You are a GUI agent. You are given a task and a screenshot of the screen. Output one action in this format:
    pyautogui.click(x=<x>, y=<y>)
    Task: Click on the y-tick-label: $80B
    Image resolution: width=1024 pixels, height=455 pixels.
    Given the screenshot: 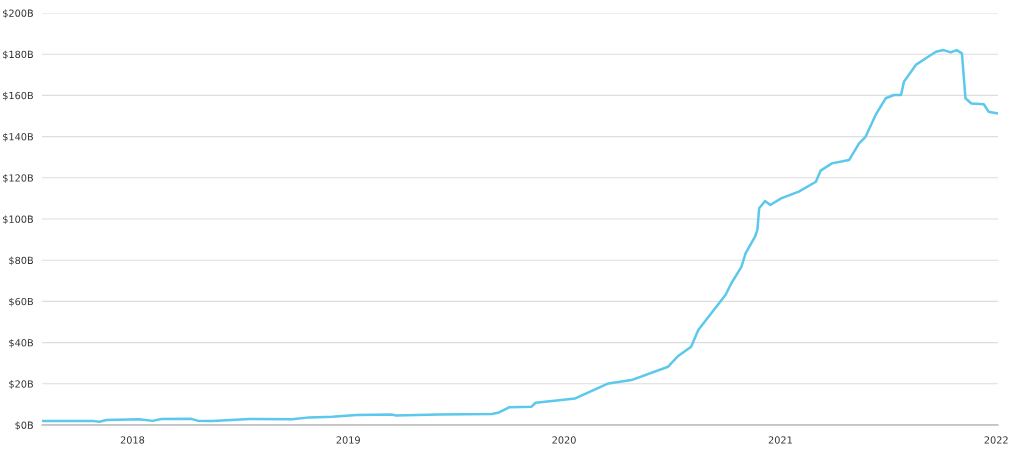 What is the action you would take?
    pyautogui.click(x=21, y=261)
    